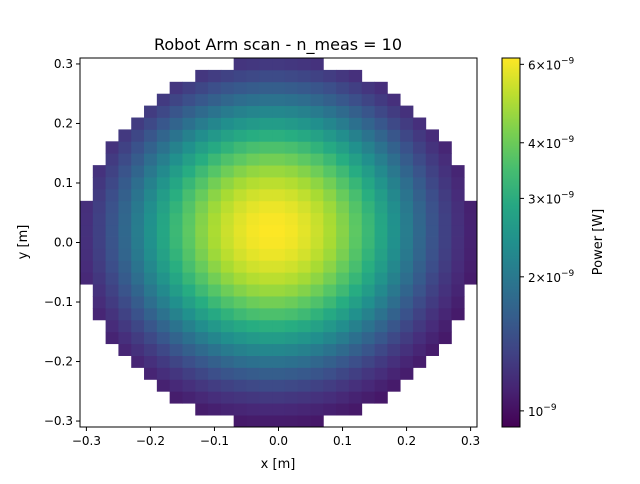 This screenshot has height=484, width=640. What do you see at coordinates (278, 441) in the screenshot?
I see `x-tick-label: 0.0` at bounding box center [278, 441].